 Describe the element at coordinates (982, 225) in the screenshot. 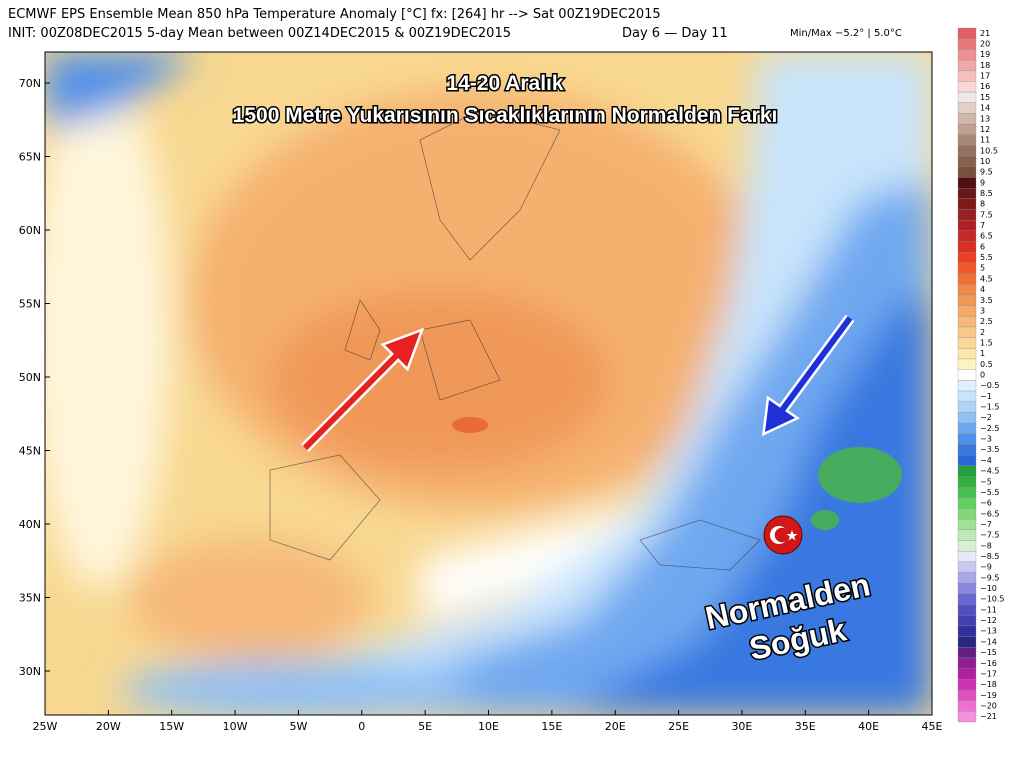

I see `colorbar-label: 7` at that location.